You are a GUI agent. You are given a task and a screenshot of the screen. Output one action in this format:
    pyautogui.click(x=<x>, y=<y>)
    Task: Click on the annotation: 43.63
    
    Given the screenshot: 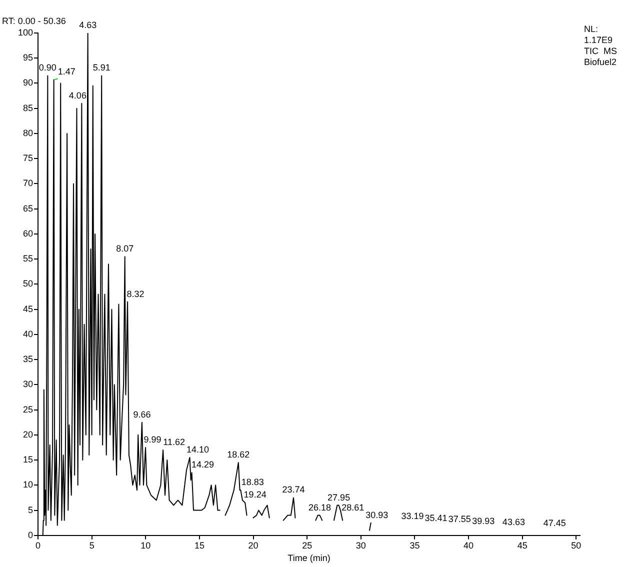 What is the action you would take?
    pyautogui.click(x=513, y=522)
    